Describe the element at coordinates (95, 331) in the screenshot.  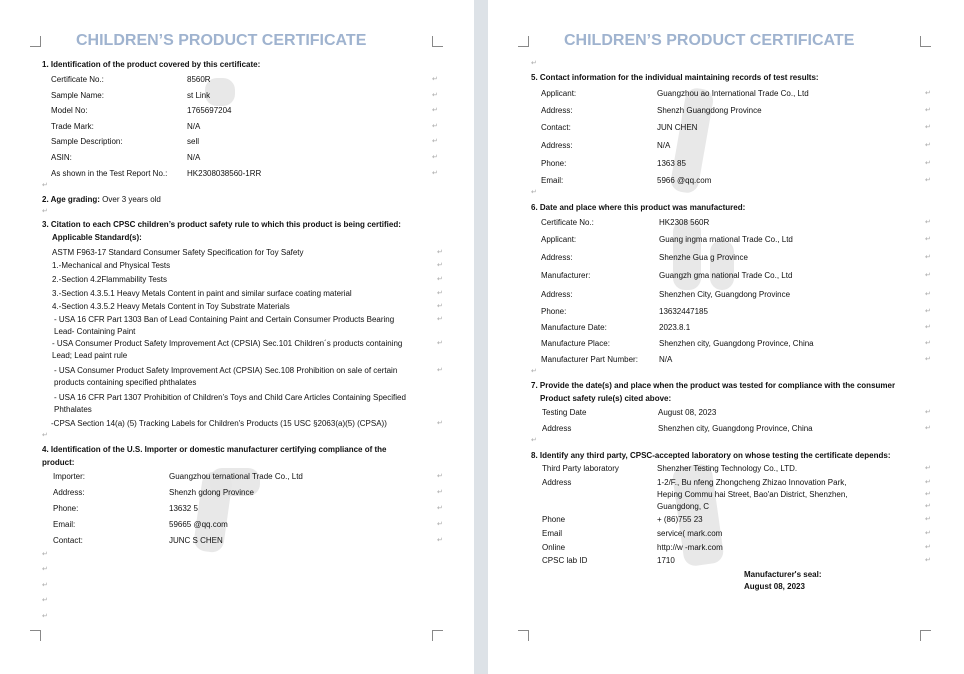
I see `standard-line: Lead- Containing Paint` at that location.